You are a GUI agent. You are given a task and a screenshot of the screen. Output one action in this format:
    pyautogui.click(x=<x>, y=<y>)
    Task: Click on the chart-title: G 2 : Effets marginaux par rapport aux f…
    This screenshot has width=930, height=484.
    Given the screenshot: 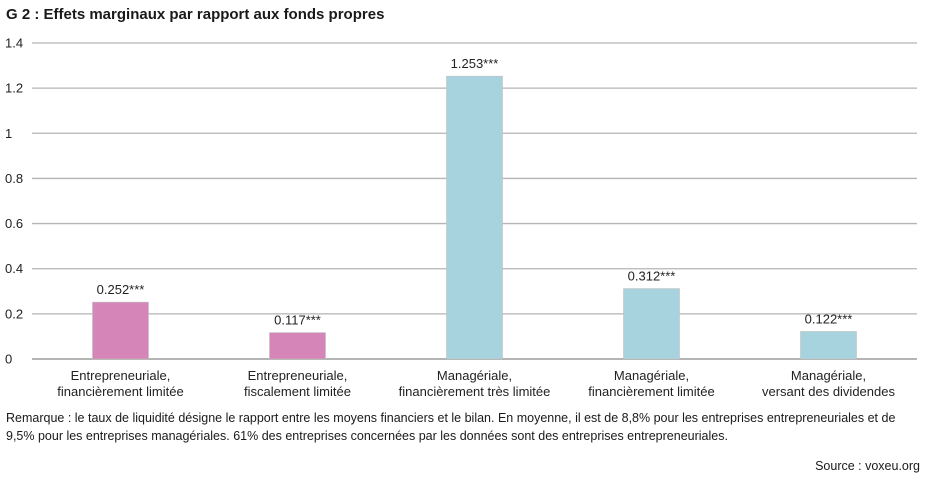 What is the action you would take?
    pyautogui.click(x=195, y=14)
    